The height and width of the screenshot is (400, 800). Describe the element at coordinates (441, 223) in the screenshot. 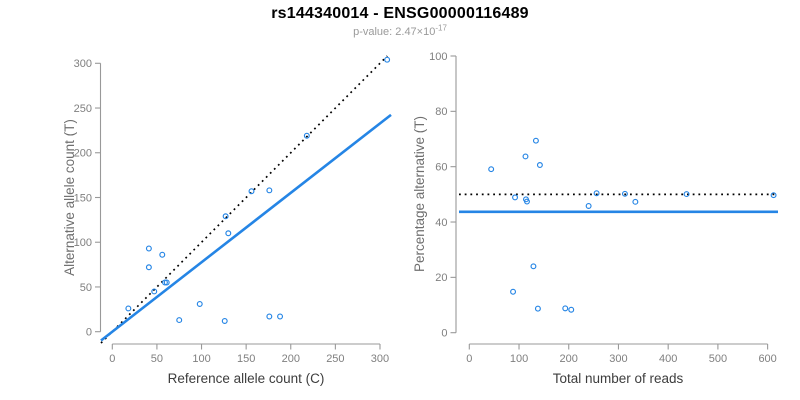

I see `y-tick-label: 40` at that location.